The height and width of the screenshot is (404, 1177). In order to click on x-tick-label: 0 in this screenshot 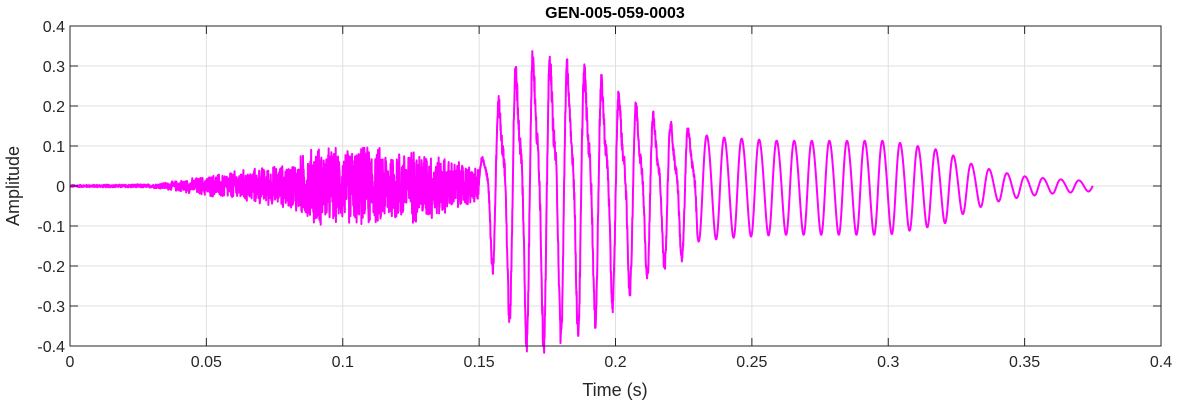, I will do `click(70, 362)`.